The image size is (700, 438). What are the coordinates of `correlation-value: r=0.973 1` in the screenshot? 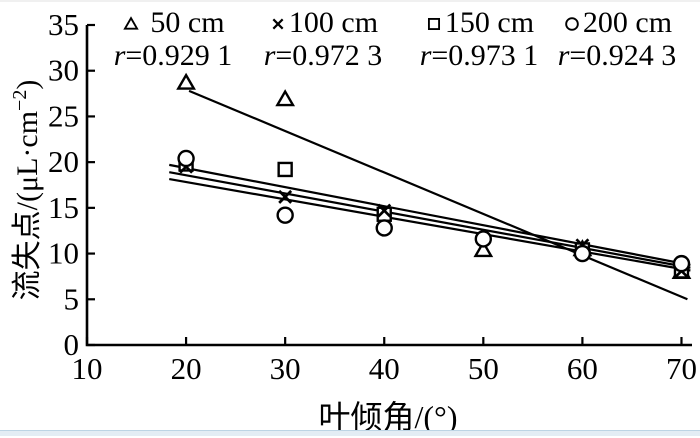 It's located at (479, 55).